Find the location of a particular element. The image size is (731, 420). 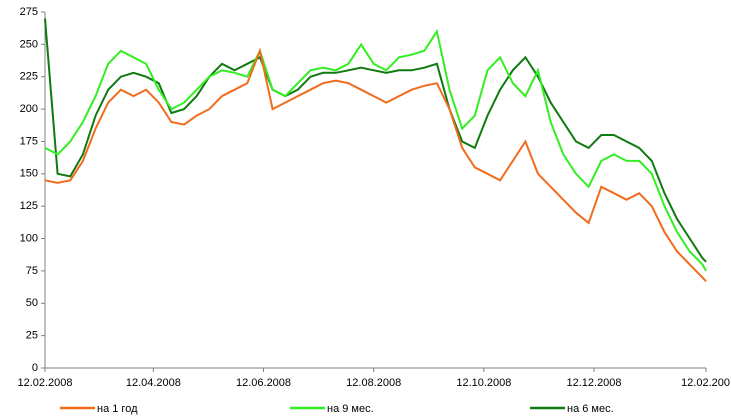

y-tick-label: 25 is located at coordinates (32, 336).